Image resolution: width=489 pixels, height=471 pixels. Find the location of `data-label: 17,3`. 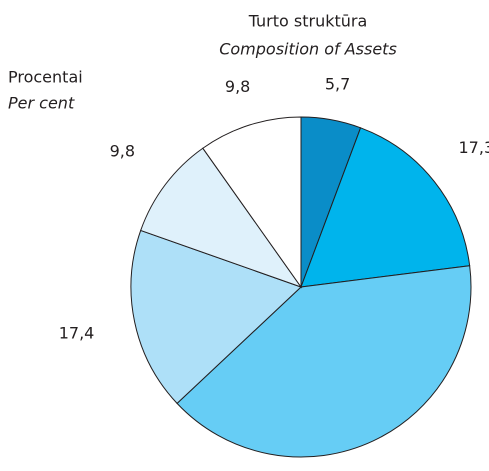

data-label: 17,3 is located at coordinates (474, 147).